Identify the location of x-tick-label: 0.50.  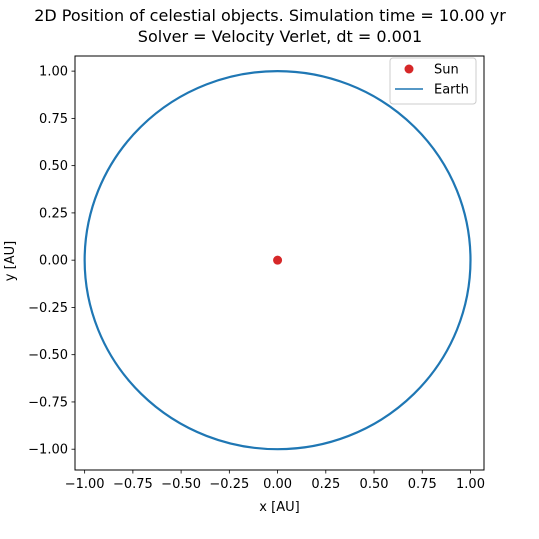
(374, 484).